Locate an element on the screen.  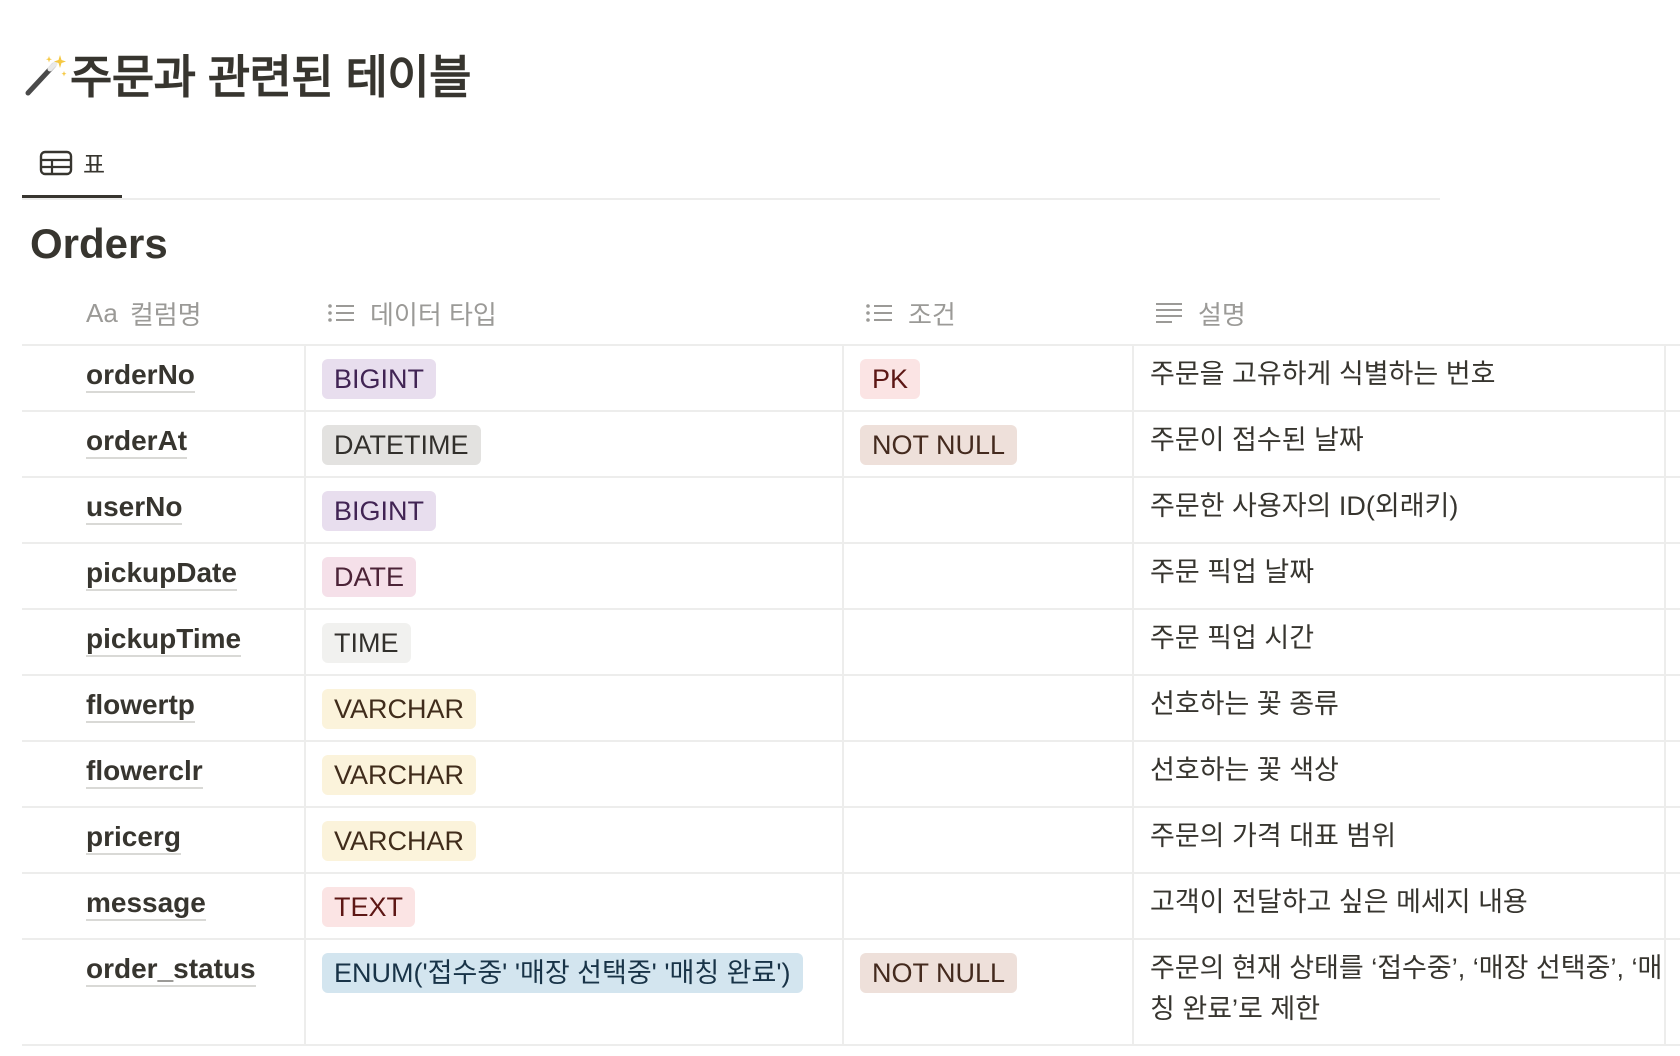
row-title-link: pickupTime is located at coordinates (164, 640).